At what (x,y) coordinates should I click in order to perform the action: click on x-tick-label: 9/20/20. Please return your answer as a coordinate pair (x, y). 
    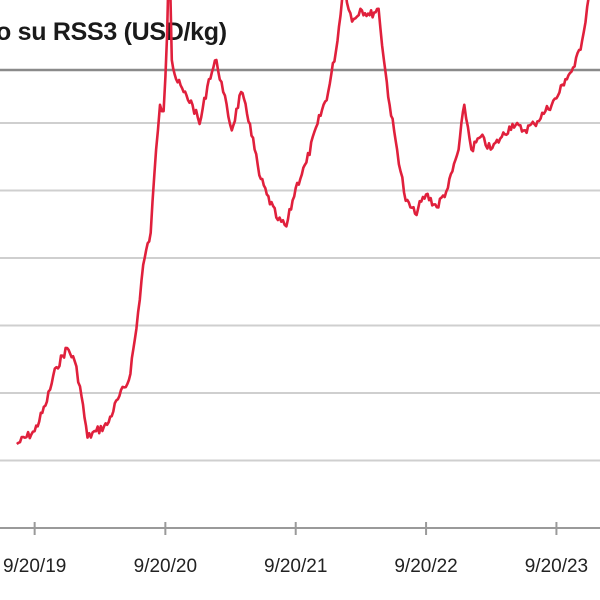
    Looking at the image, I should click on (165, 566).